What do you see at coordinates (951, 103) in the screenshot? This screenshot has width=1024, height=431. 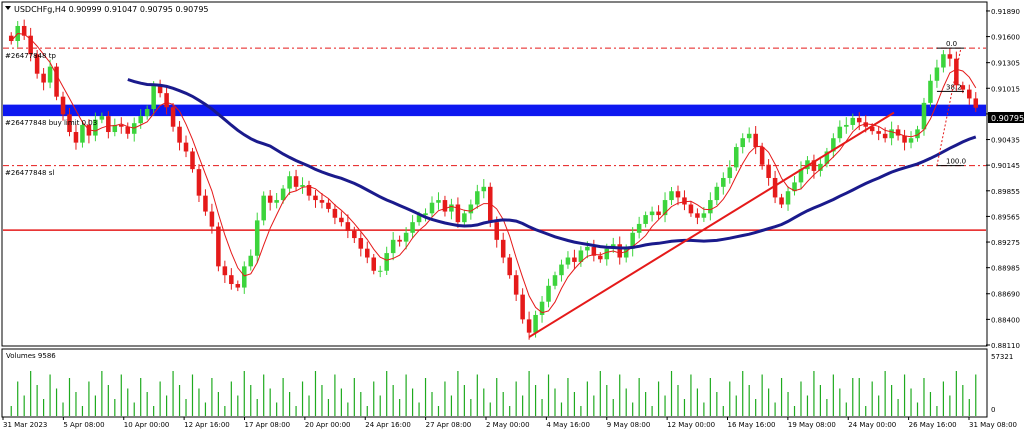 I see `fibonacci-retracement: 0.0 38.2 100.0` at bounding box center [951, 103].